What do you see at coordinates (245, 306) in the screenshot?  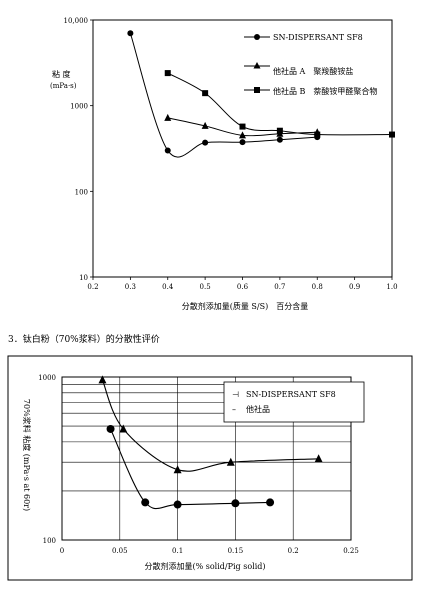 I see `chart-1-xlabel: 分散剂添加量(质量 S/S) 百分含量` at bounding box center [245, 306].